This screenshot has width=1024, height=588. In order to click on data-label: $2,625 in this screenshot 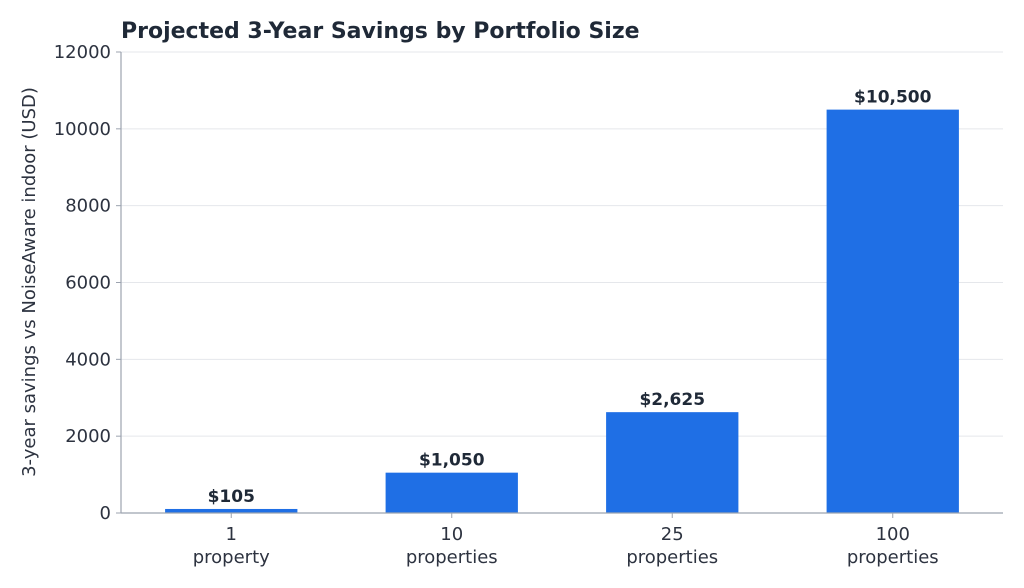, I will do `click(672, 400)`.